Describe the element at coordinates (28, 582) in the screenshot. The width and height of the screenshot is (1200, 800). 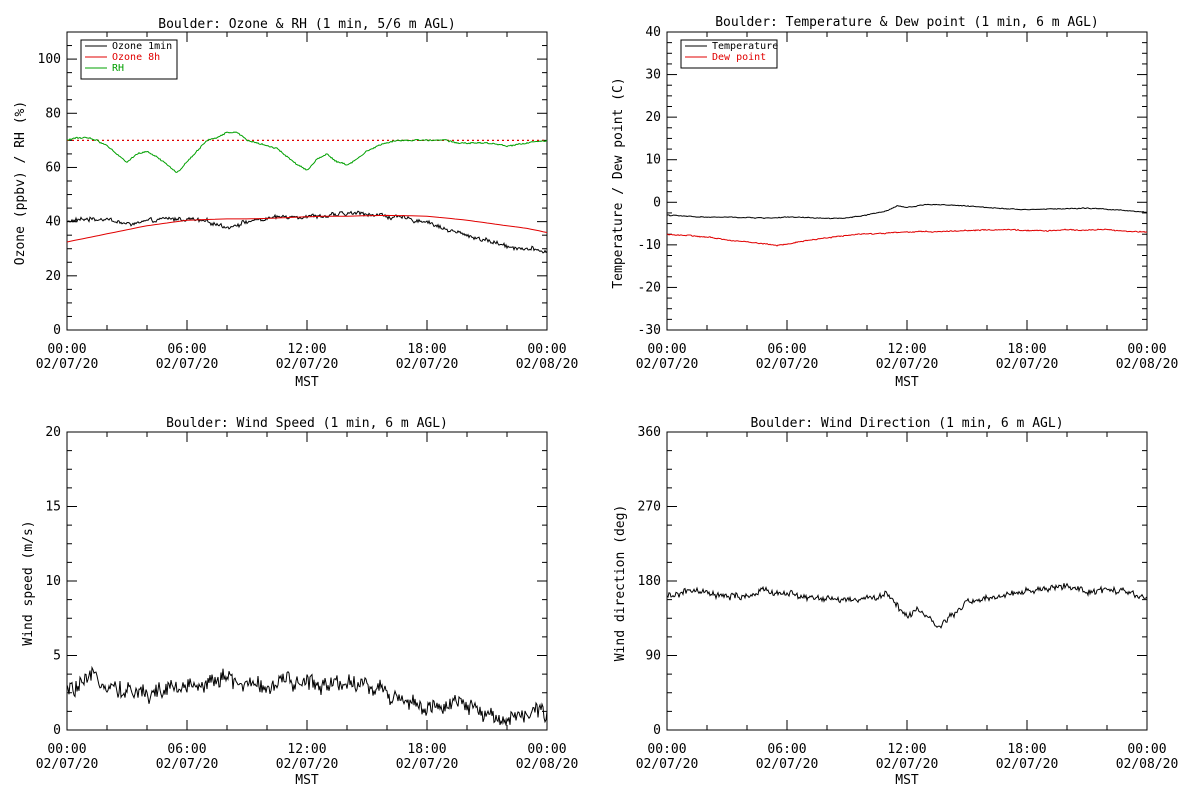
I see `y-axis-label: Wind speed (m/s)` at that location.